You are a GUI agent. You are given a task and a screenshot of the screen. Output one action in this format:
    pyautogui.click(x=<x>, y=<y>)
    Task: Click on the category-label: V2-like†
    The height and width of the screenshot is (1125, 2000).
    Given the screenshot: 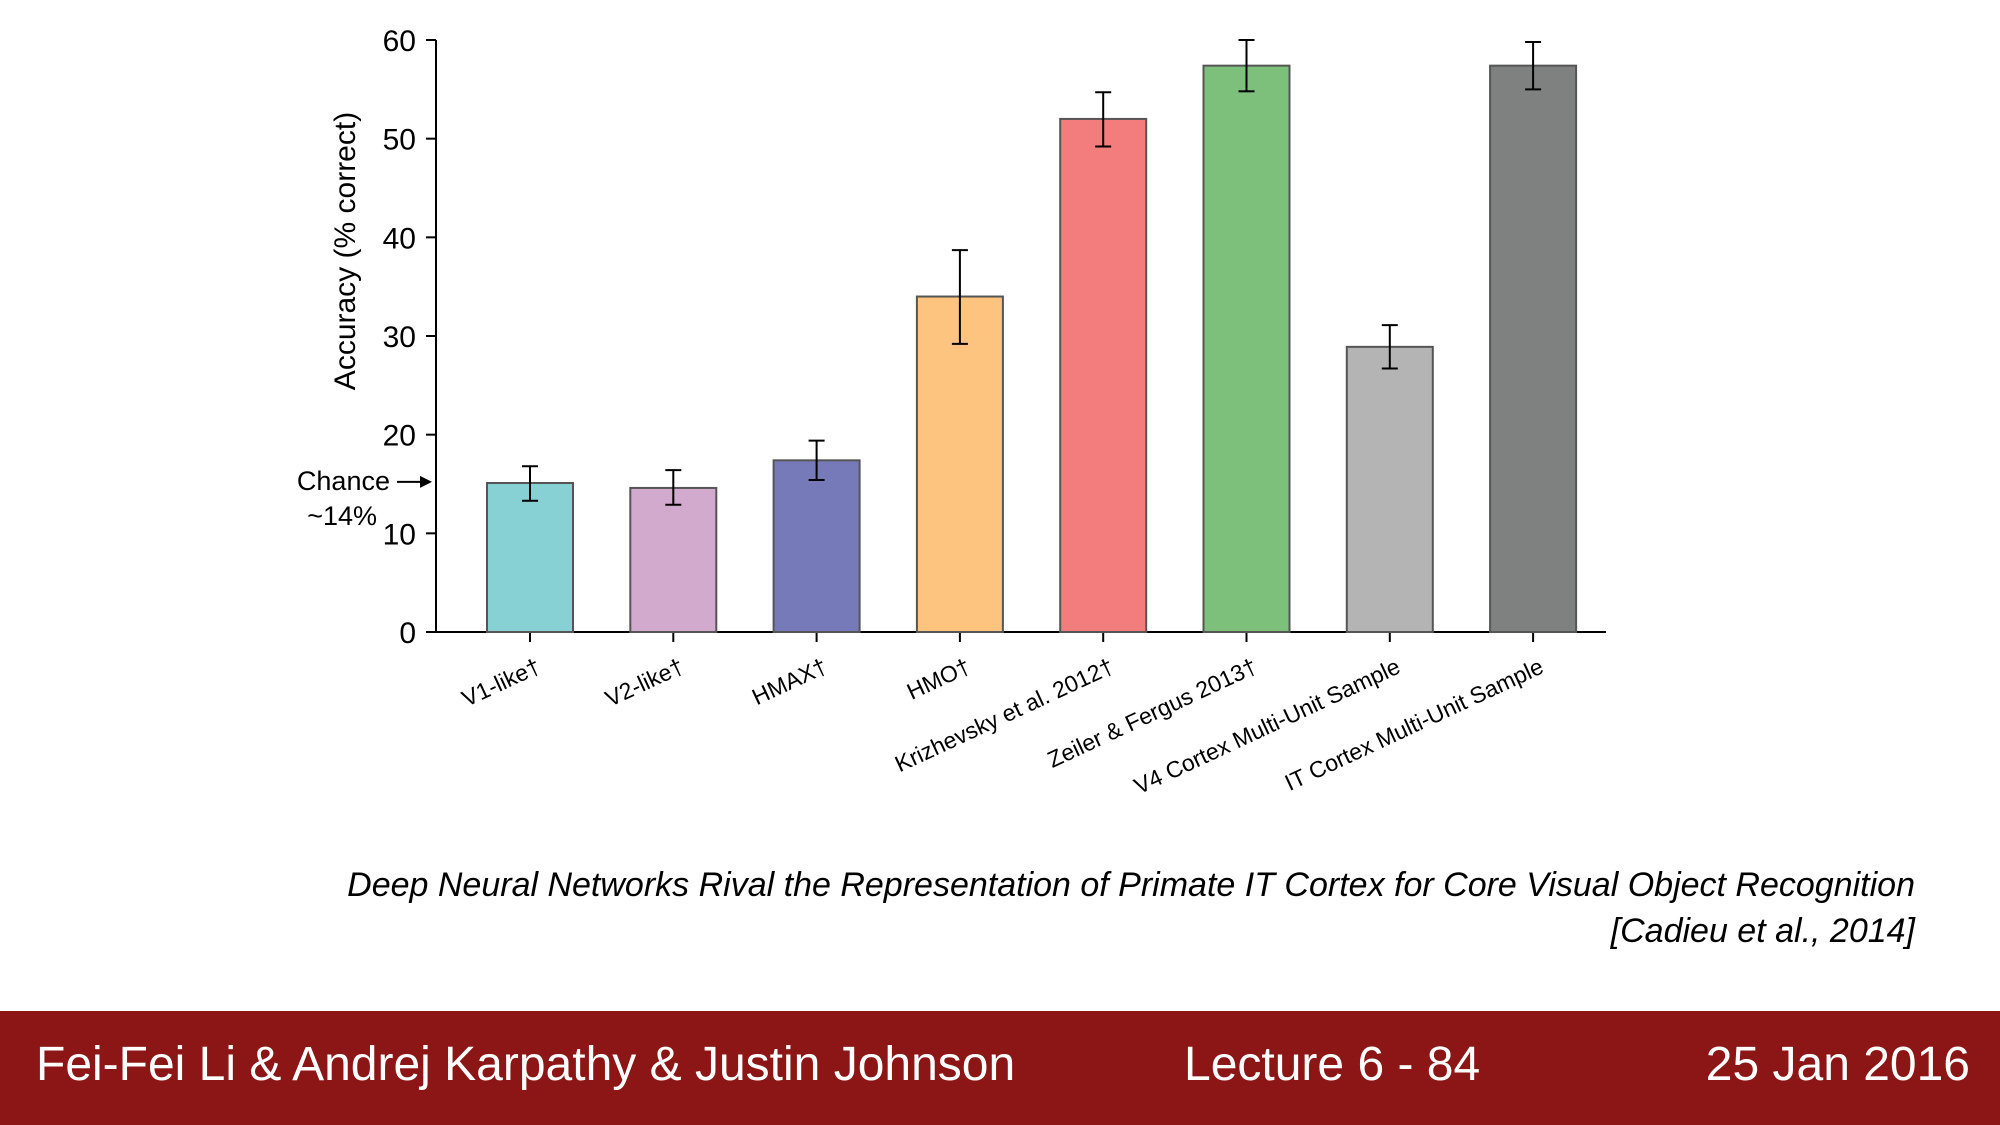 What is the action you would take?
    pyautogui.click(x=644, y=682)
    